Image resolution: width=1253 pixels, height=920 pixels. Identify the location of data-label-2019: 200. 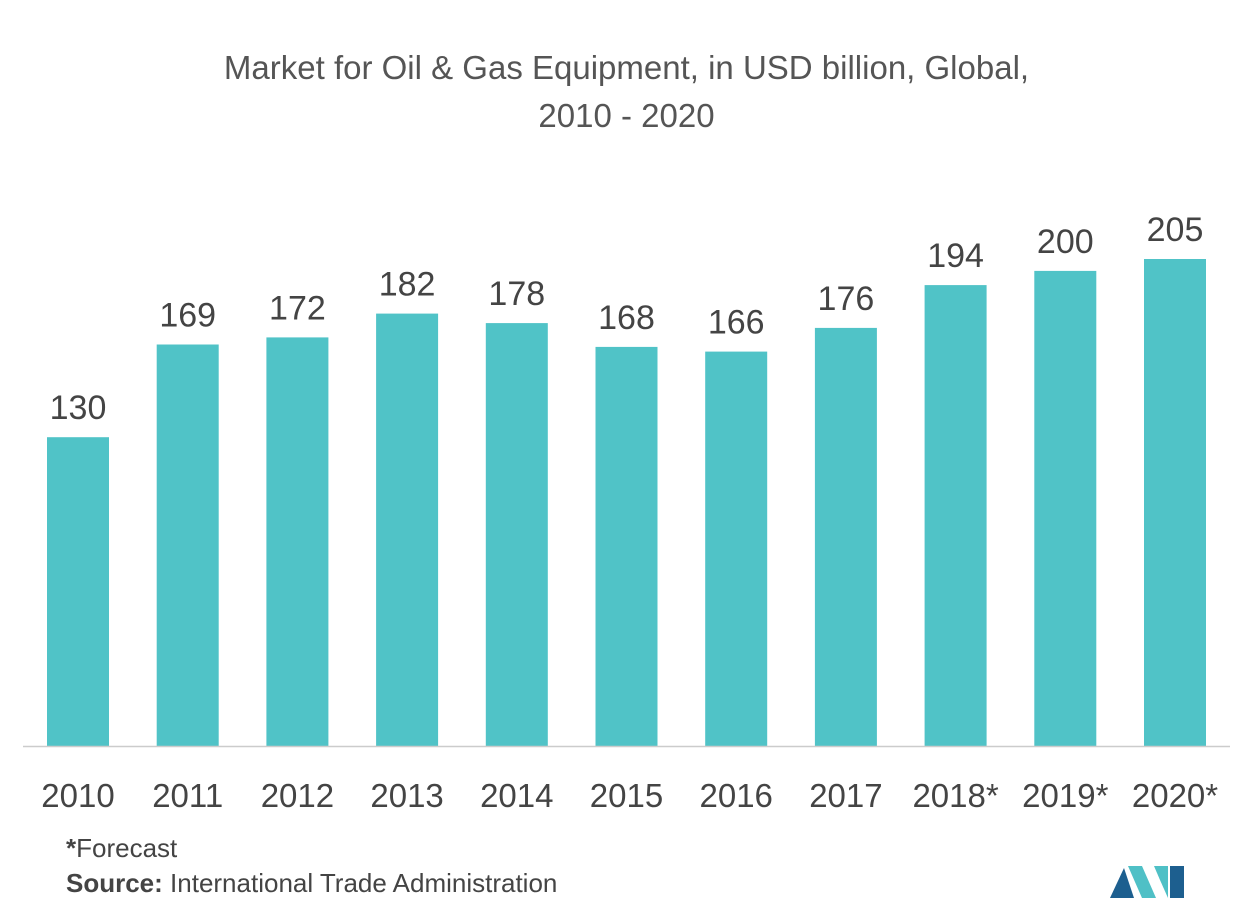
(1065, 242).